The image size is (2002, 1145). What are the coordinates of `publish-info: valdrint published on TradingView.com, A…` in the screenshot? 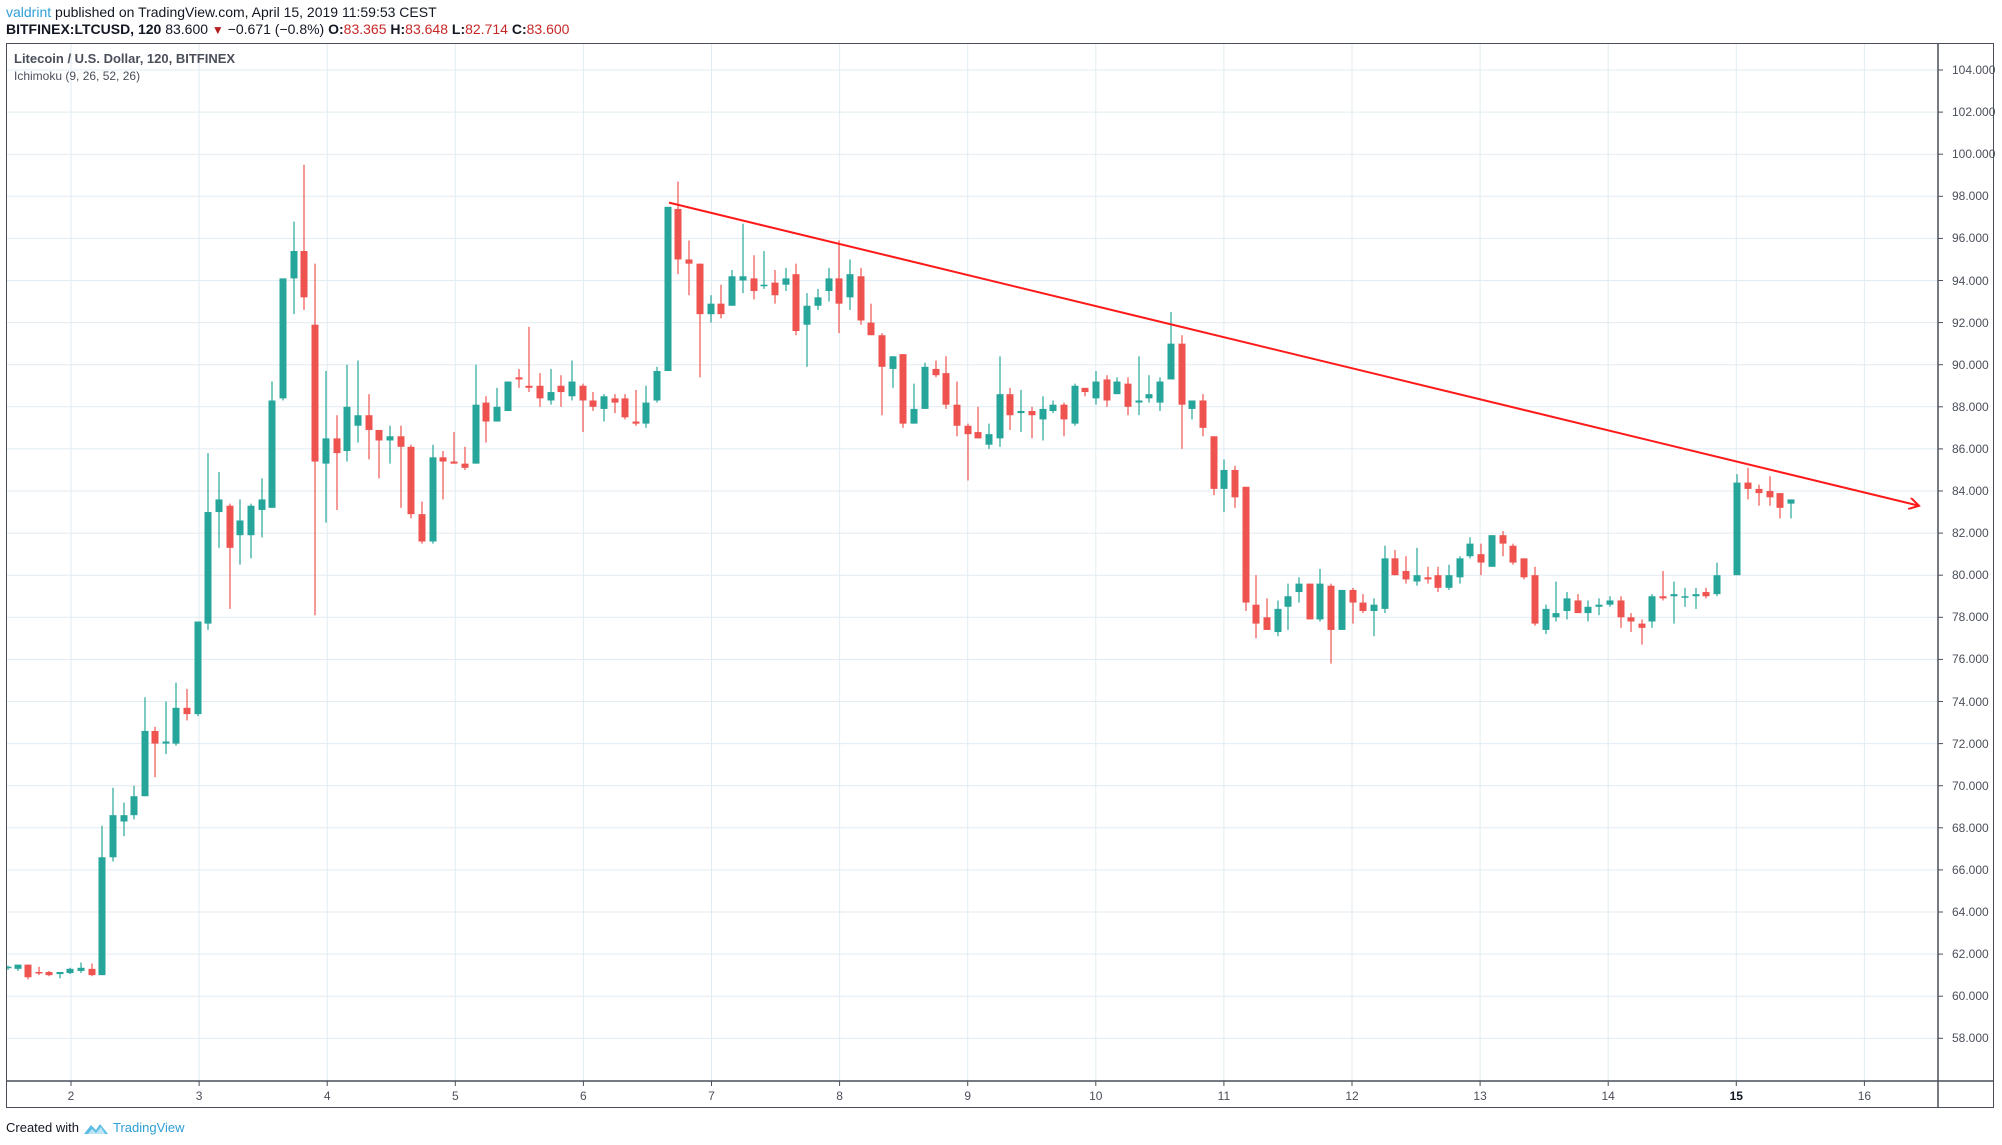 It's located at (221, 12).